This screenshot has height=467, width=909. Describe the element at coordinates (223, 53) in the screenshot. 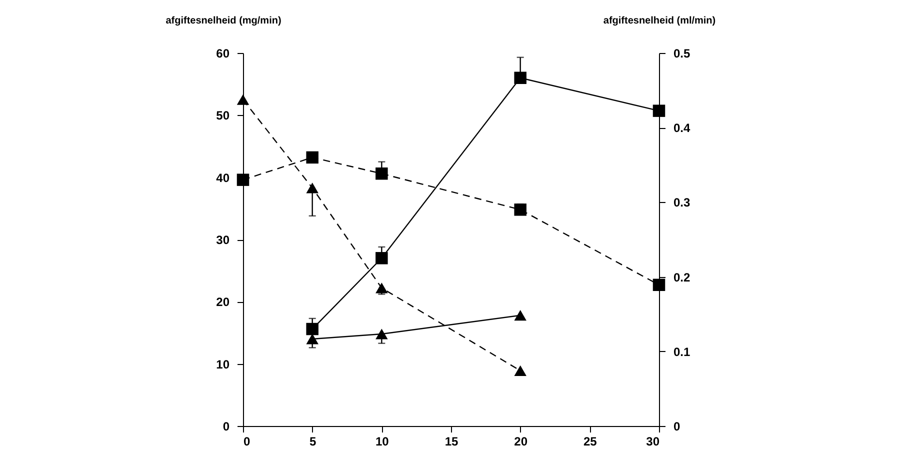

I see `y-tick-label: 60` at that location.